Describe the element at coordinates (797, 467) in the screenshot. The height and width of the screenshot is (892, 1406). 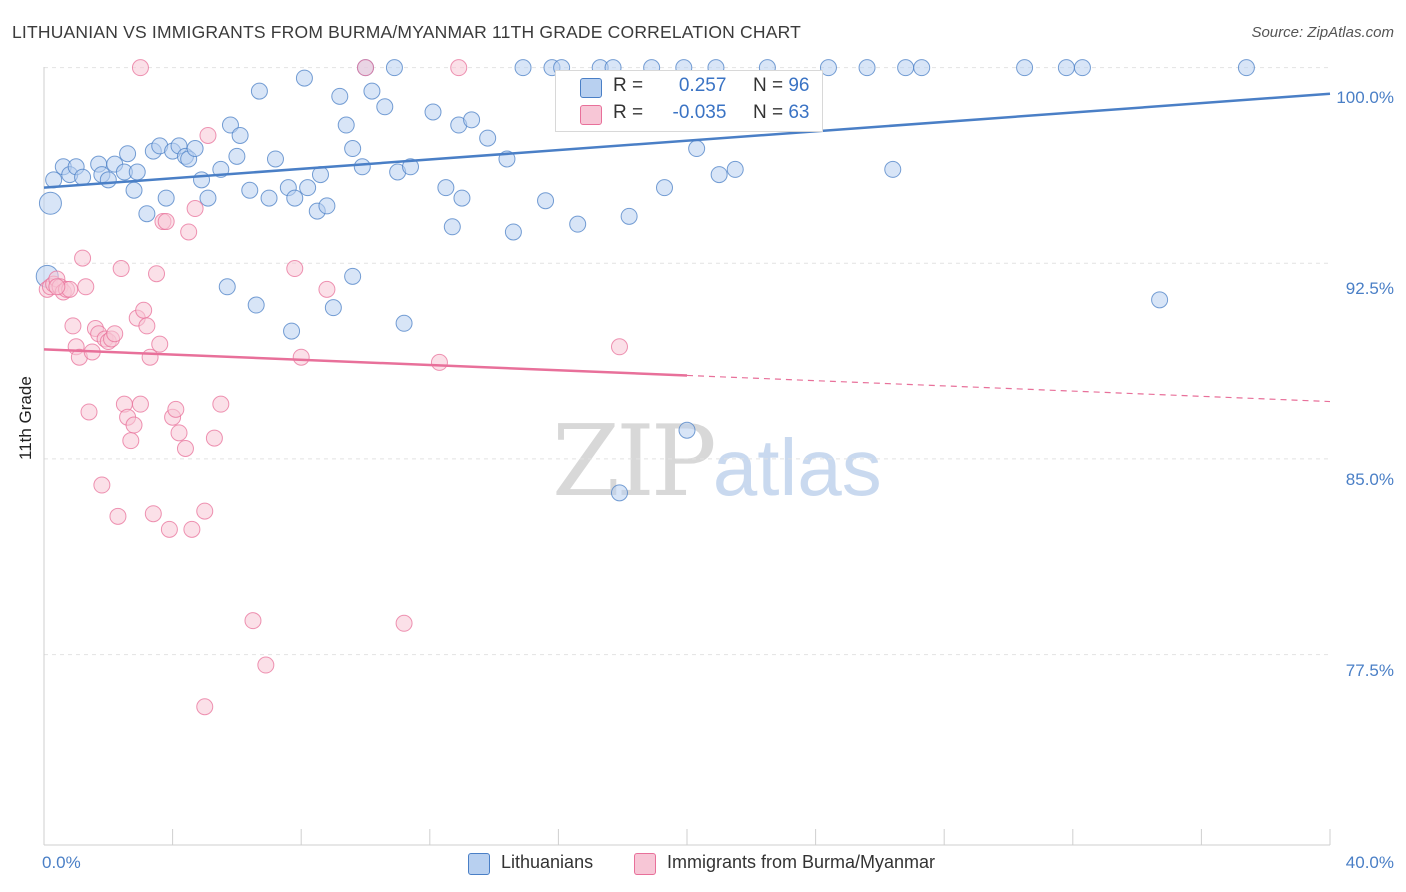
I see `watermark-atlas: atlas` at that location.